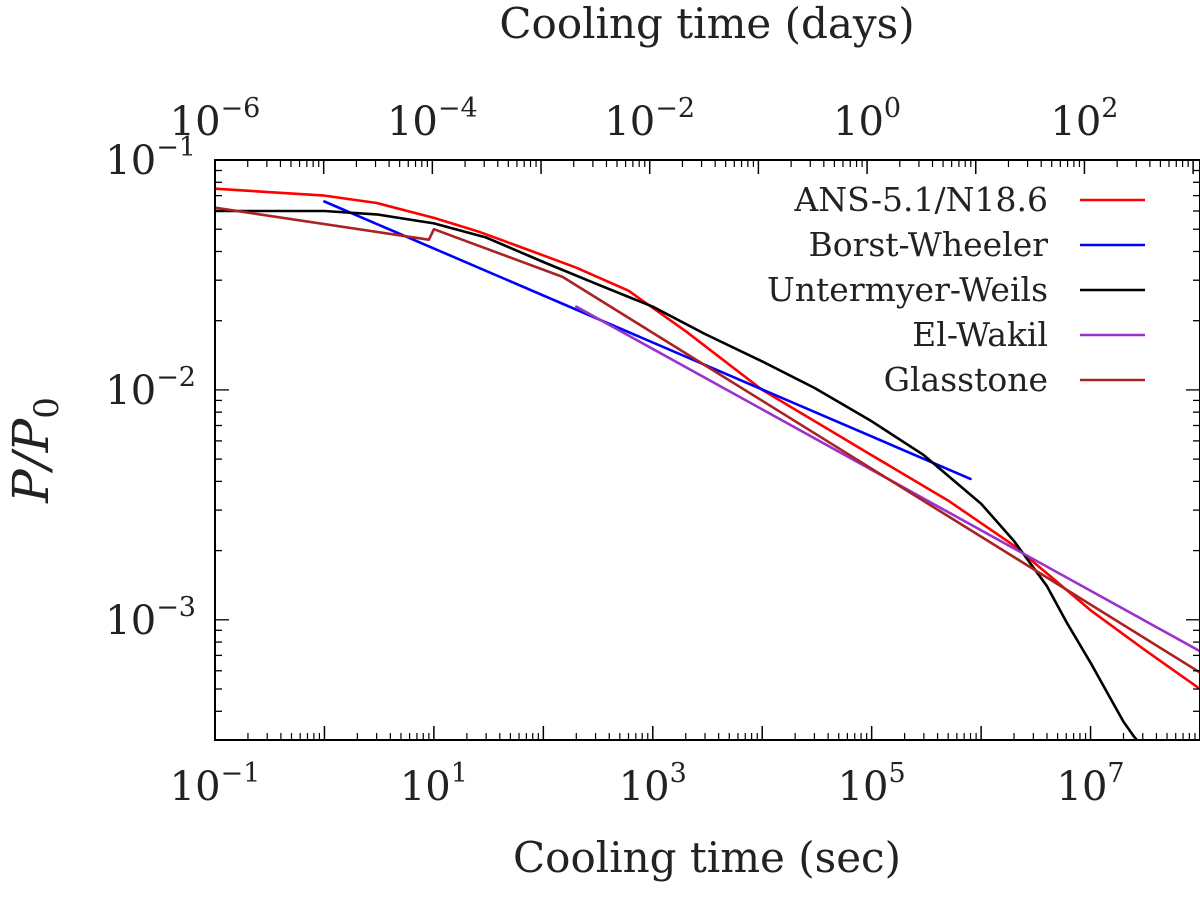 This screenshot has height=902, width=1200. I want to click on legend-label-3: Untermyer-Weils, so click(907, 289).